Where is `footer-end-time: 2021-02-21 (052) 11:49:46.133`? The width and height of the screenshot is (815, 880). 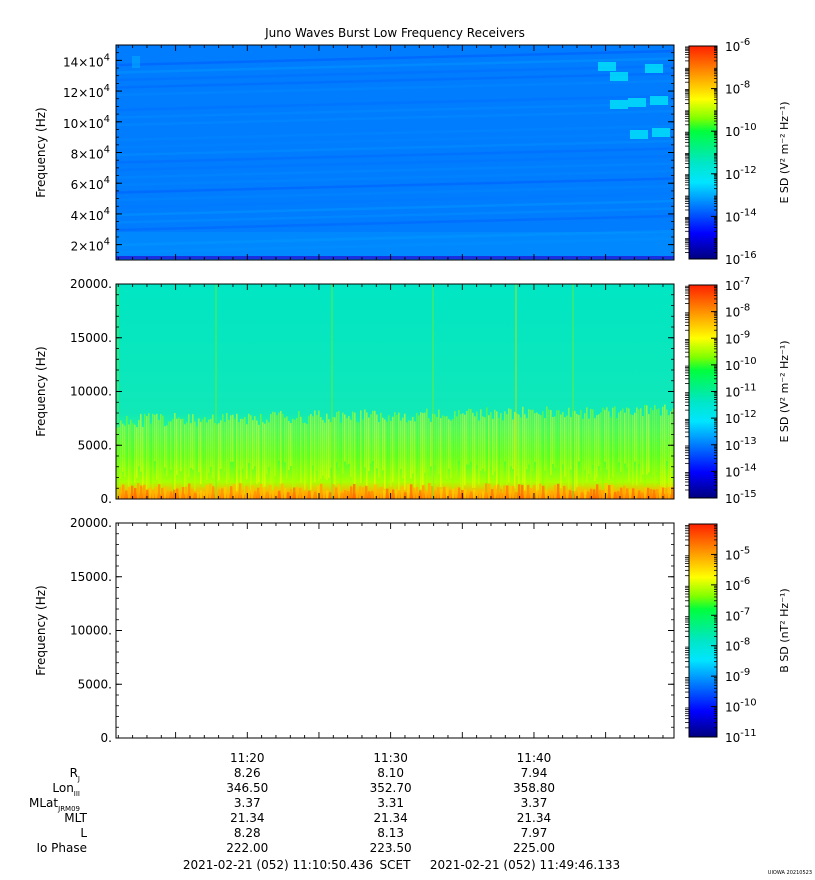 footer-end-time: 2021-02-21 (052) 11:49:46.133 is located at coordinates (525, 865).